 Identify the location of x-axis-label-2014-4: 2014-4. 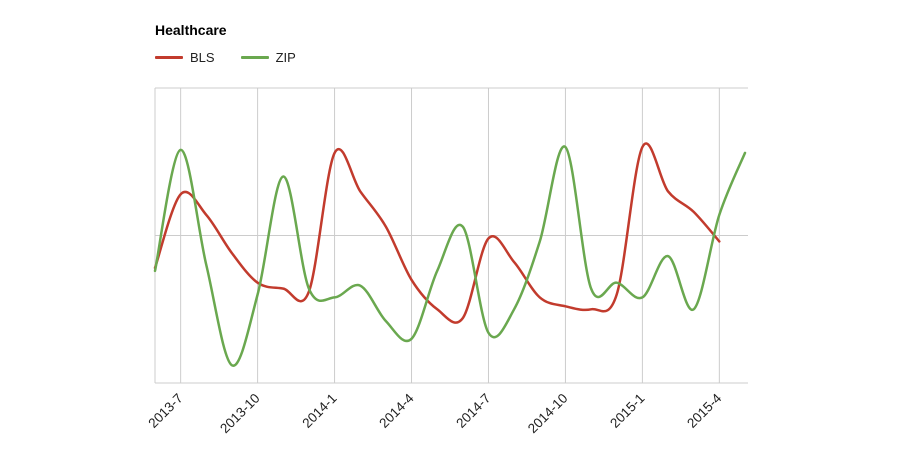
(396, 410).